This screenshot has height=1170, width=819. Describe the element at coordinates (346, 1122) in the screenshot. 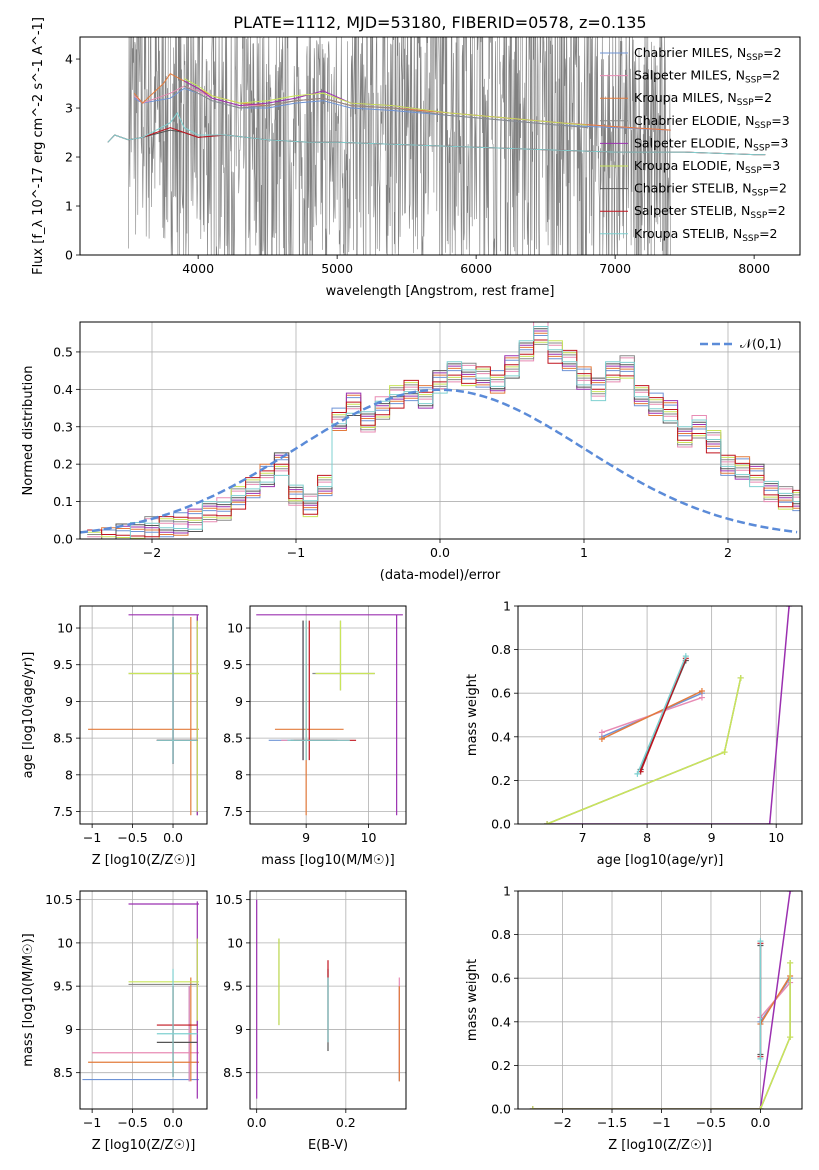

I see `x-tick-label: 0.2` at that location.